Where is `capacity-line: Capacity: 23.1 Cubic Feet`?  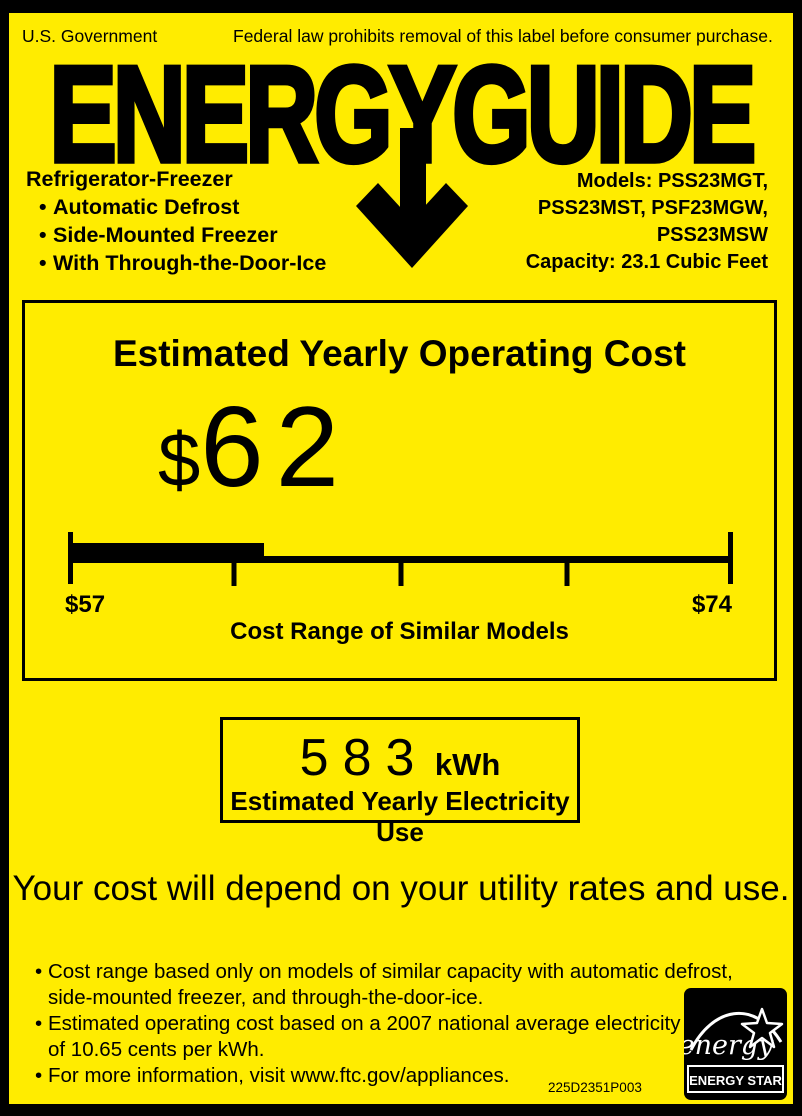 capacity-line: Capacity: 23.1 Cubic Feet is located at coordinates (646, 262).